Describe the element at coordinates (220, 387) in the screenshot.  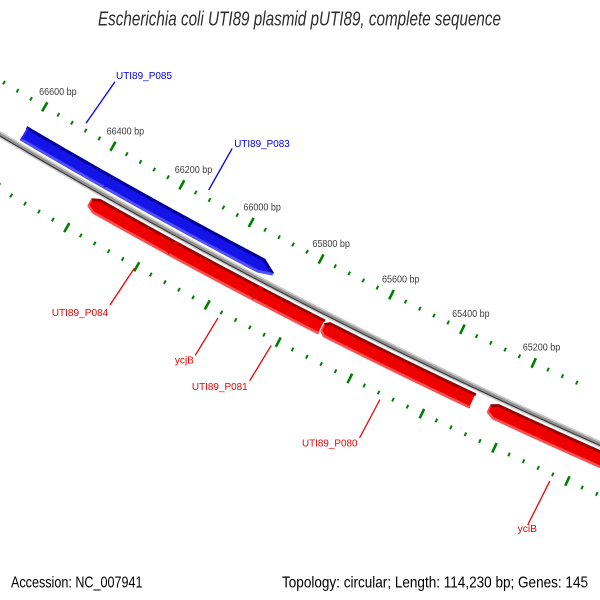
I see `svg-text: UTI89_P081` at that location.